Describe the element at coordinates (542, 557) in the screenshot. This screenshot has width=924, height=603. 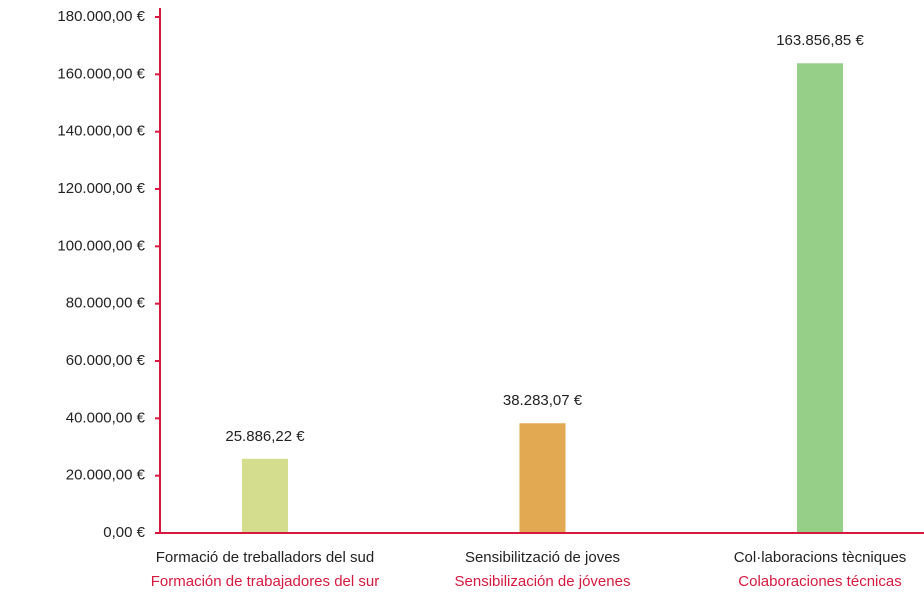
I see `x-tick-label: Sensibilització de joves` at that location.